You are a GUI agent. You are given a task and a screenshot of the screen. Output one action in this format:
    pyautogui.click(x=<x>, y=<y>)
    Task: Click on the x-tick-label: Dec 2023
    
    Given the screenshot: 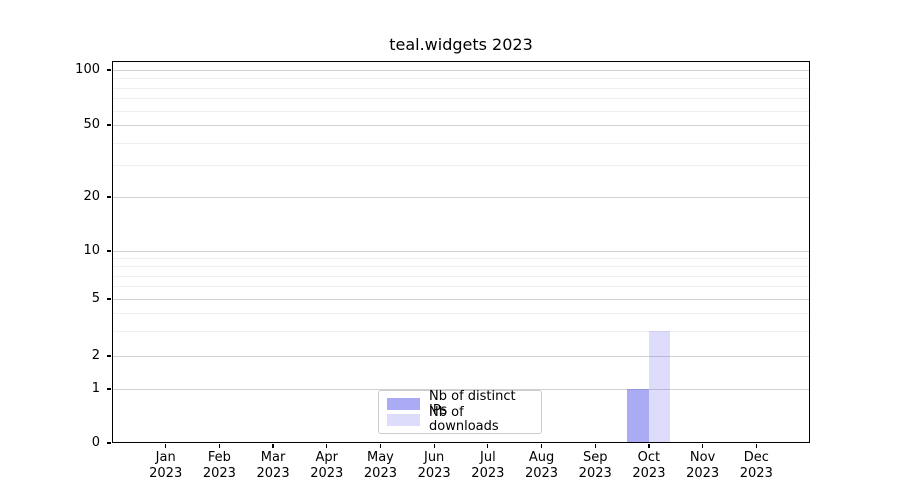 What is the action you would take?
    pyautogui.click(x=756, y=465)
    